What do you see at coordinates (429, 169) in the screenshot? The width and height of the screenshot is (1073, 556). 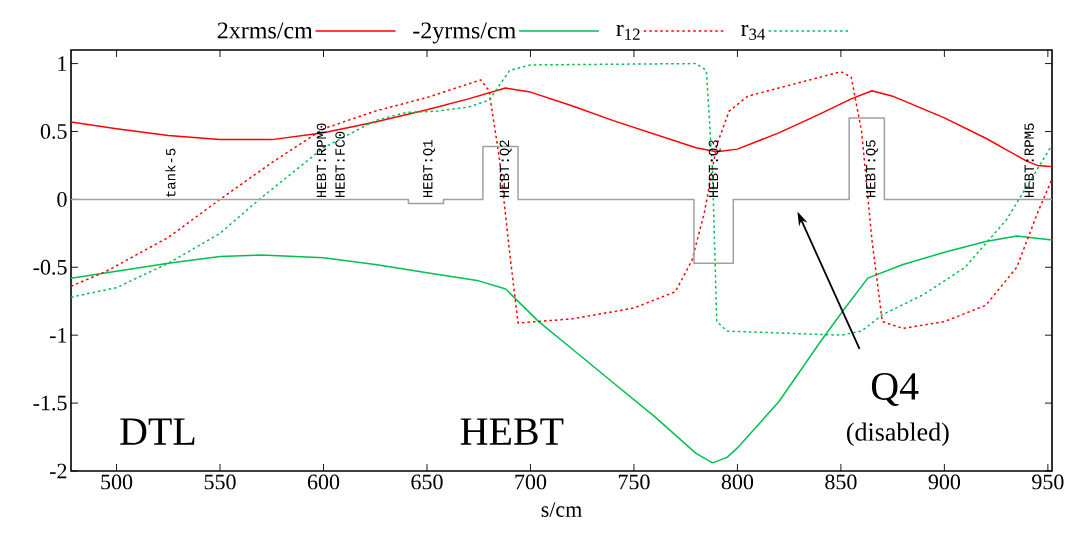 I see `annotation: HEBT:Q1` at bounding box center [429, 169].